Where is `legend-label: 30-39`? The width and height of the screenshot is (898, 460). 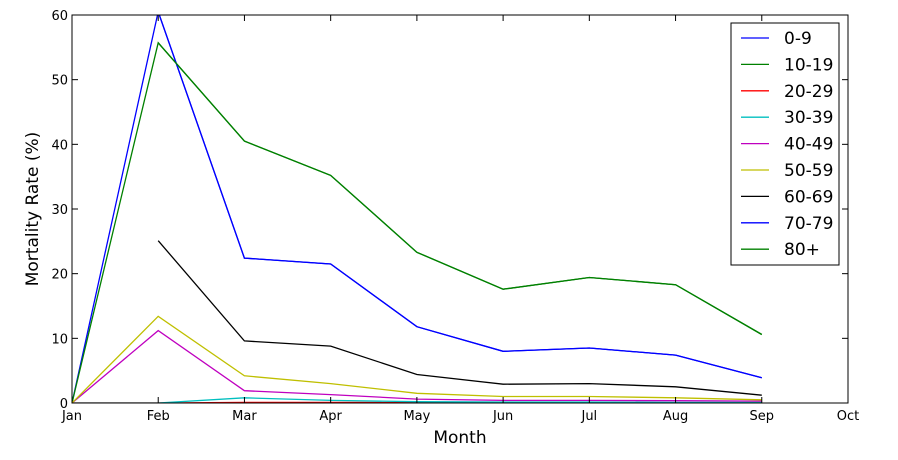 legend-label: 30-39 is located at coordinates (808, 118).